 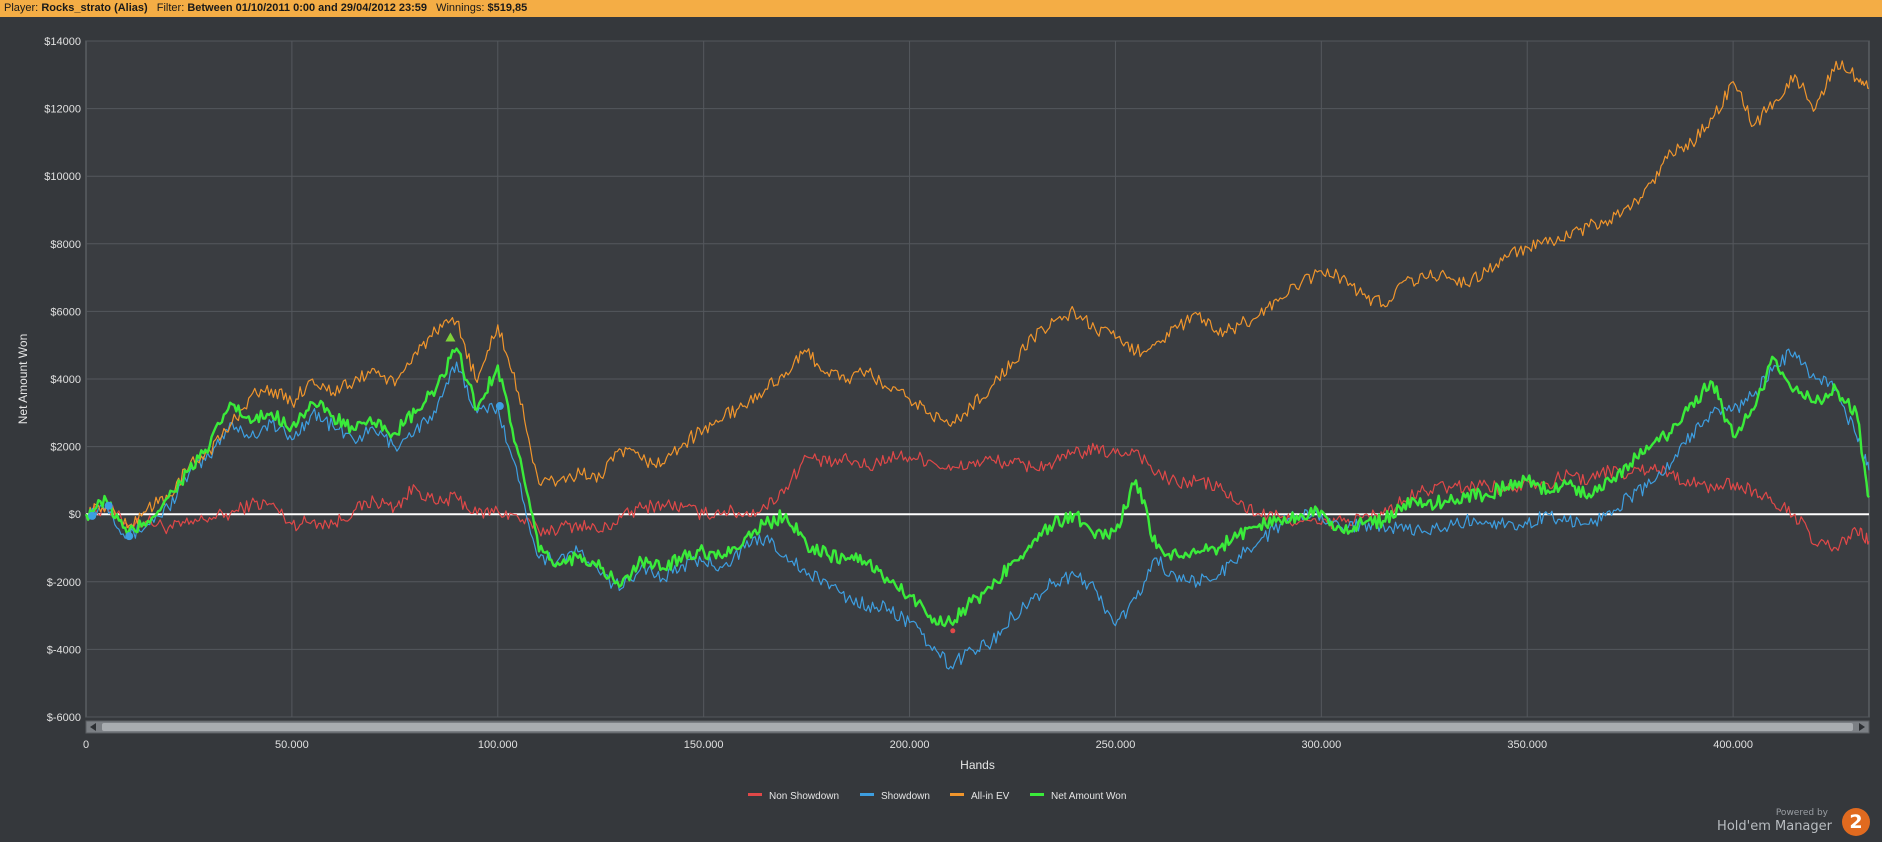 What do you see at coordinates (65, 245) in the screenshot?
I see `y-tick-label: $8000` at bounding box center [65, 245].